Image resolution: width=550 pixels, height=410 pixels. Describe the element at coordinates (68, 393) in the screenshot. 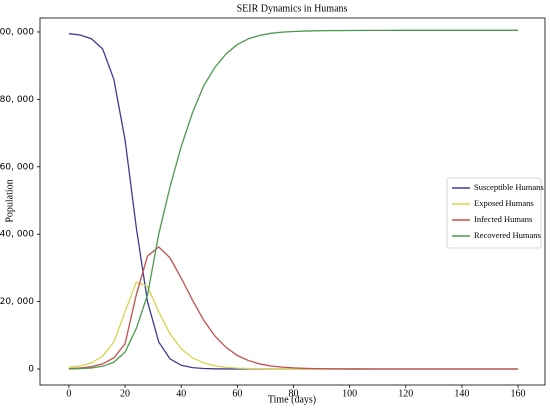

I see `x-tick-label: 0` at that location.